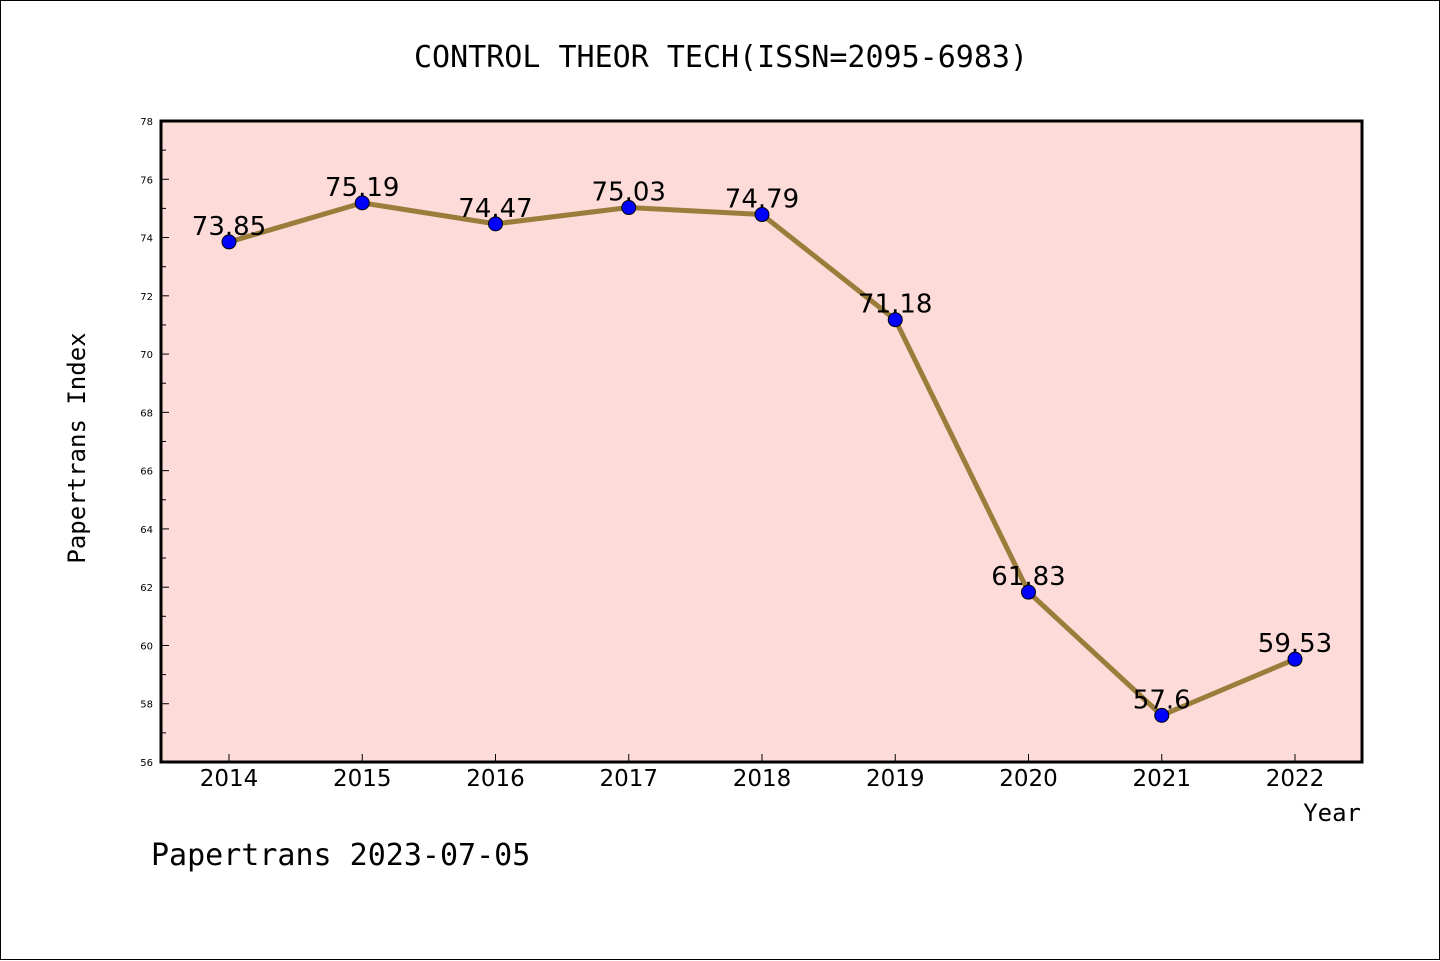  I want to click on y-tick-label: 60, so click(146, 646).